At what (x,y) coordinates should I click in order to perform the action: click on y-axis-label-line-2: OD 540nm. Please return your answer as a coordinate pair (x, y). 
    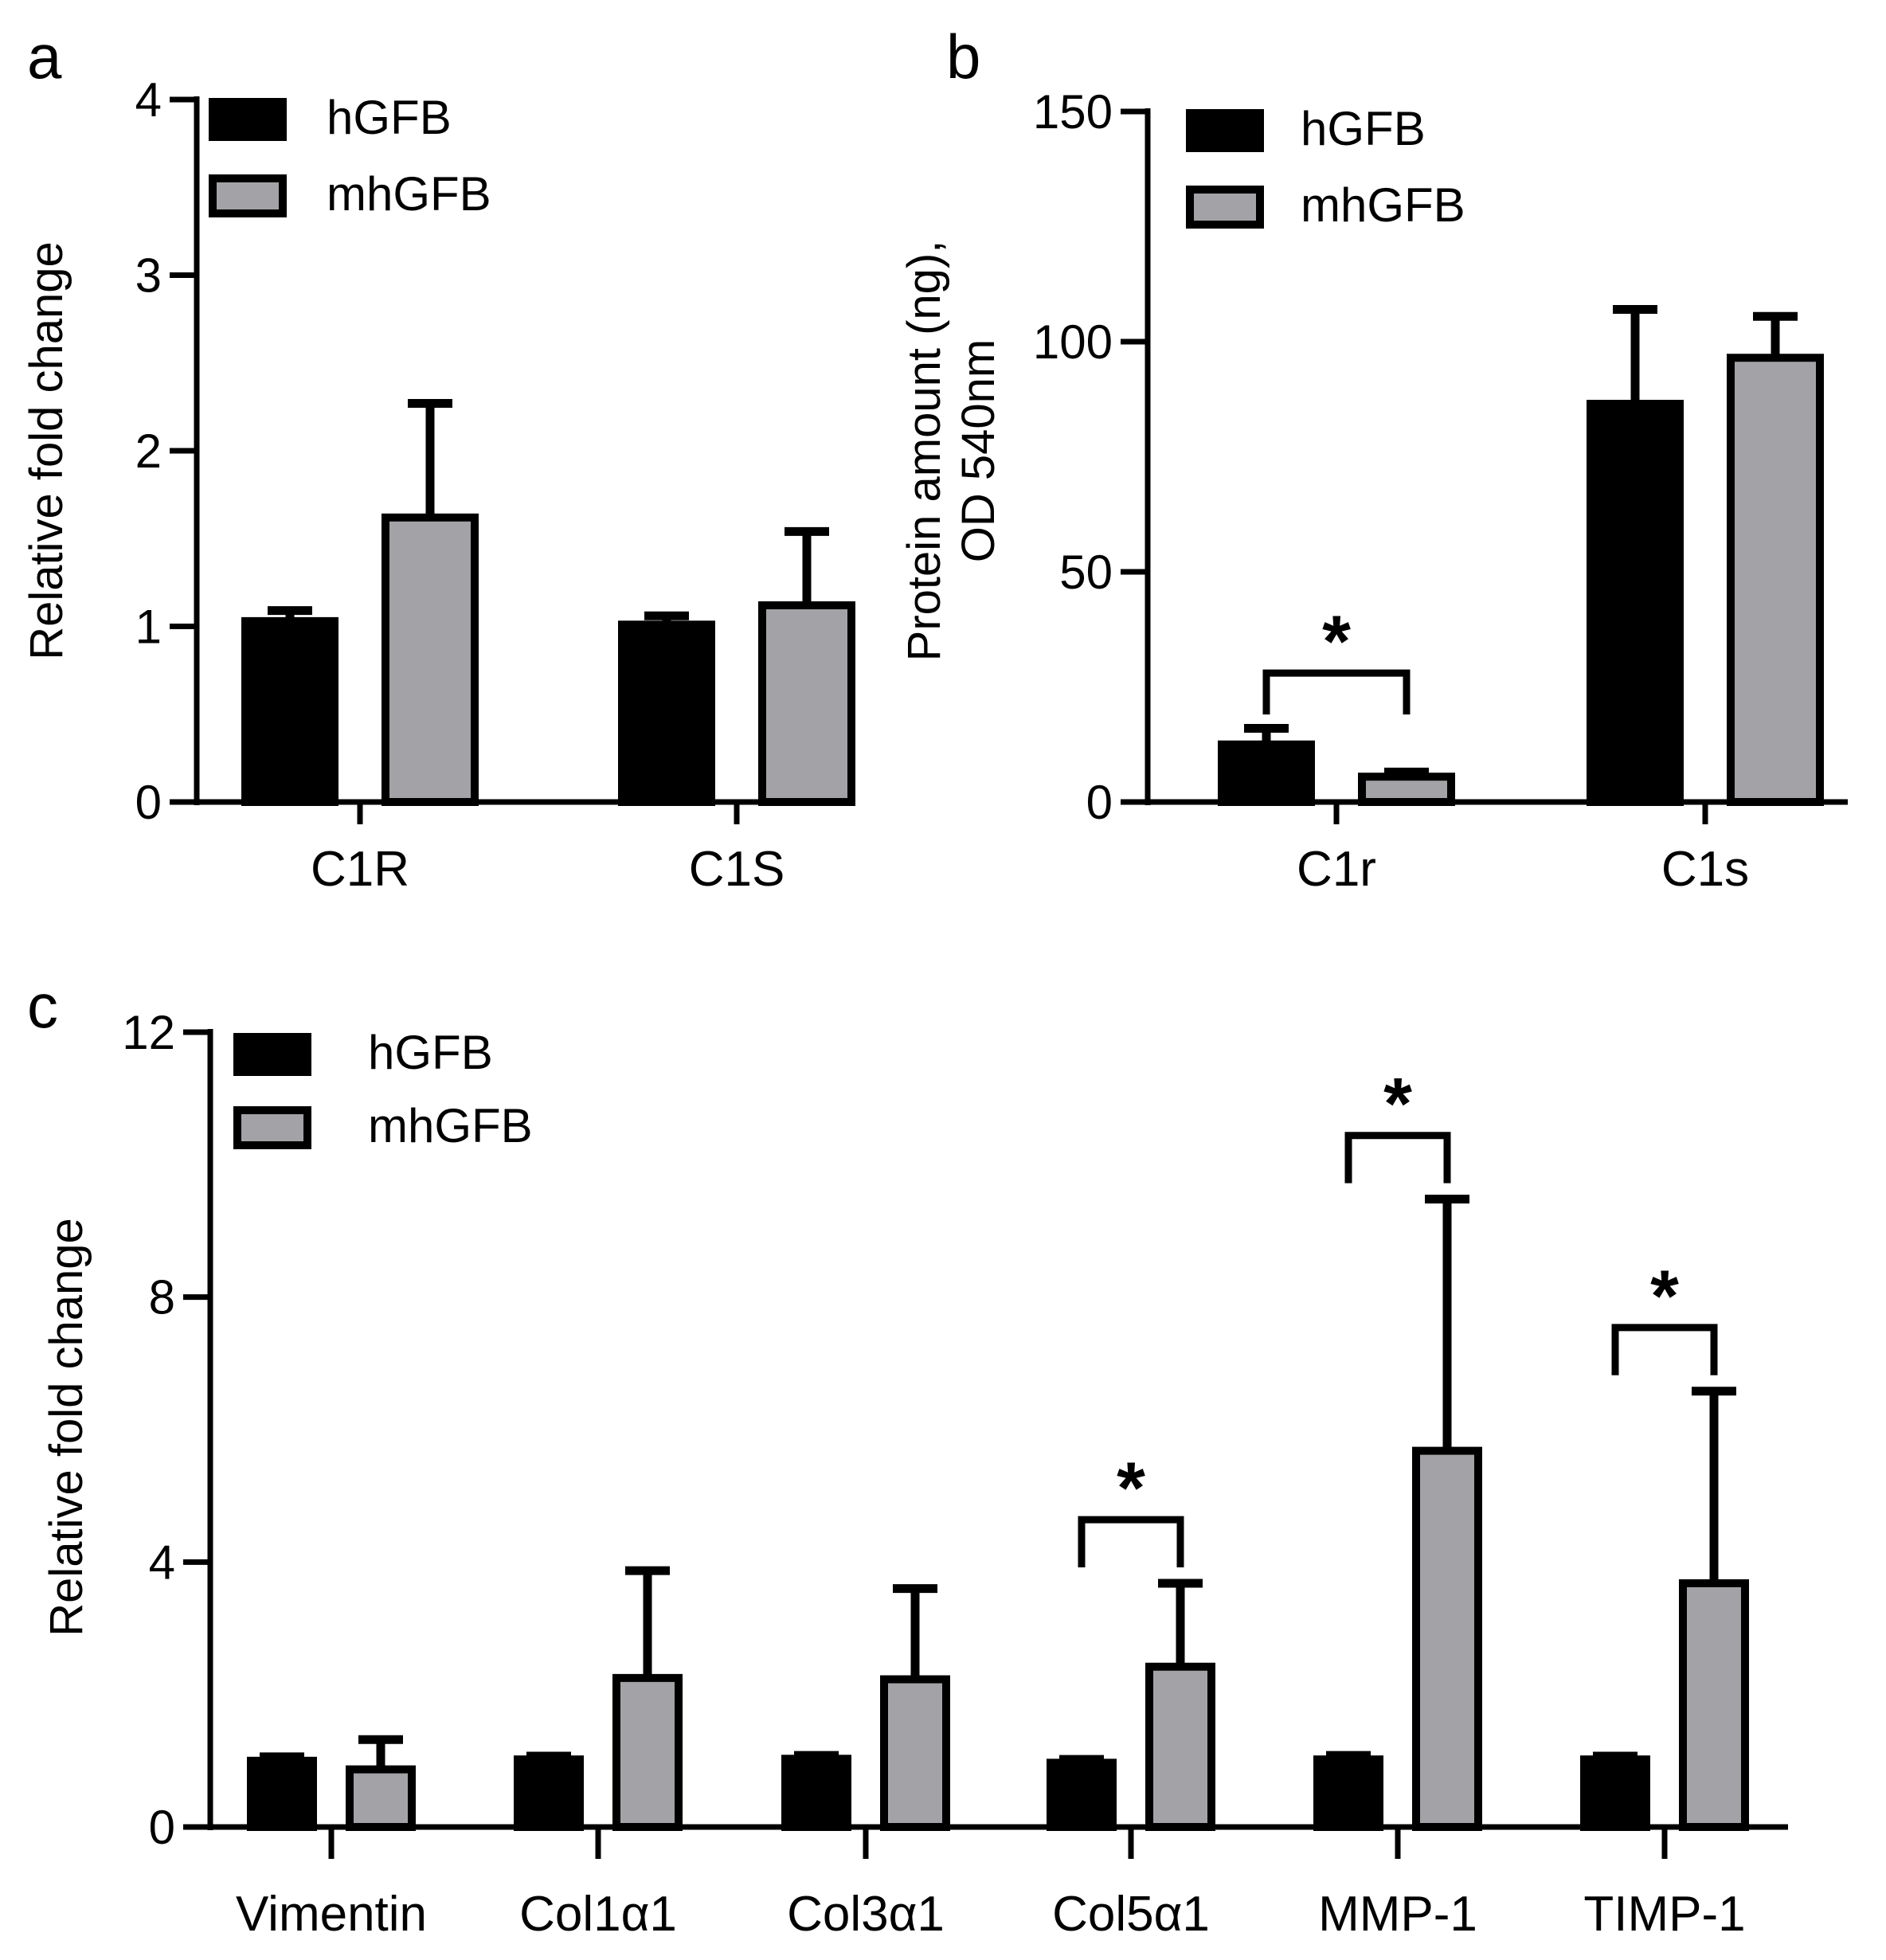
    Looking at the image, I should click on (979, 451).